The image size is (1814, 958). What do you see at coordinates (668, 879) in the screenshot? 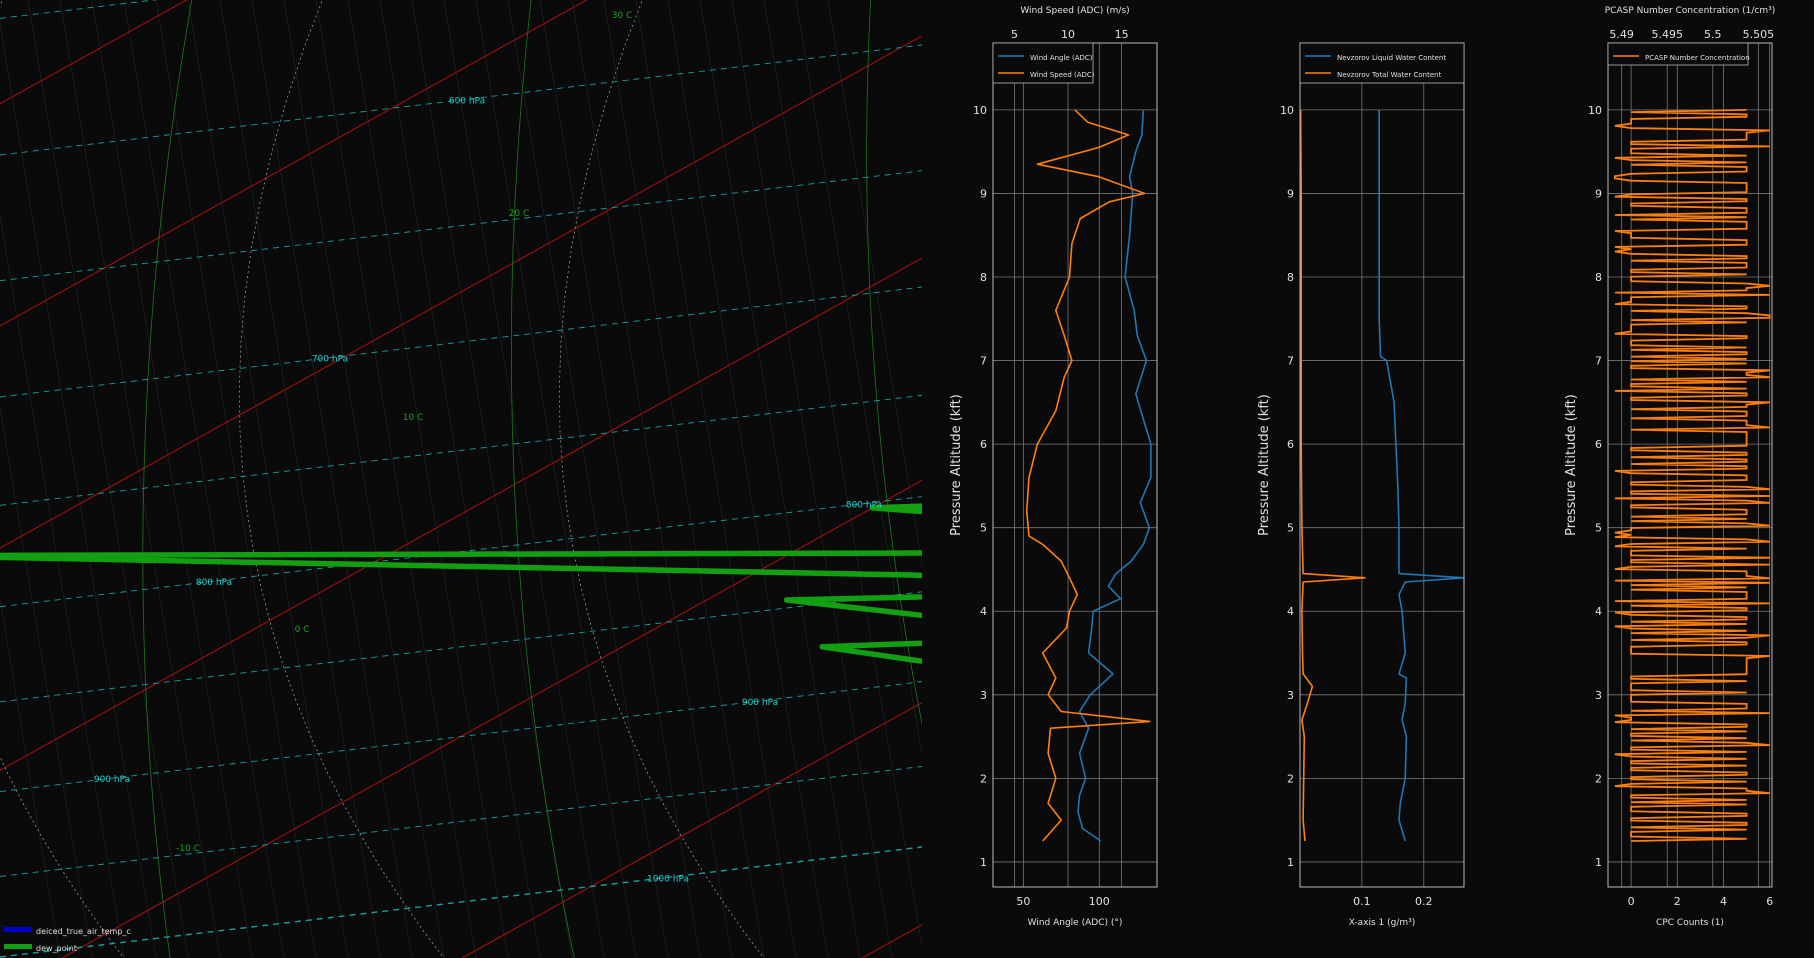
I see `isobar-label: 1000 hPa` at bounding box center [668, 879].